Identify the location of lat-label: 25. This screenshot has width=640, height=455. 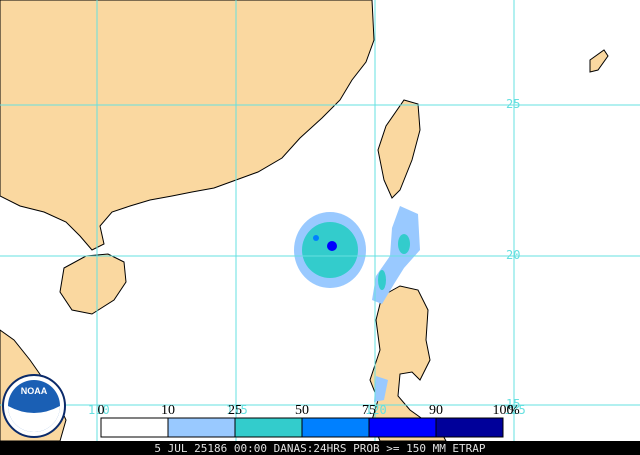
(513, 104).